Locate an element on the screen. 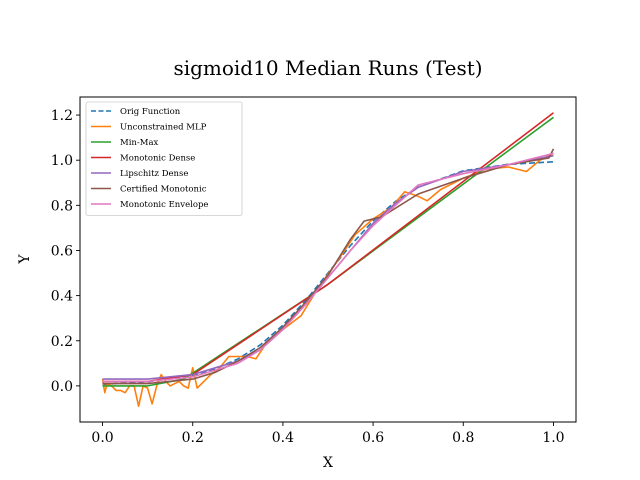 Image resolution: width=640 pixels, height=480 pixels. y-tick-label: 0.4 is located at coordinates (62, 297).